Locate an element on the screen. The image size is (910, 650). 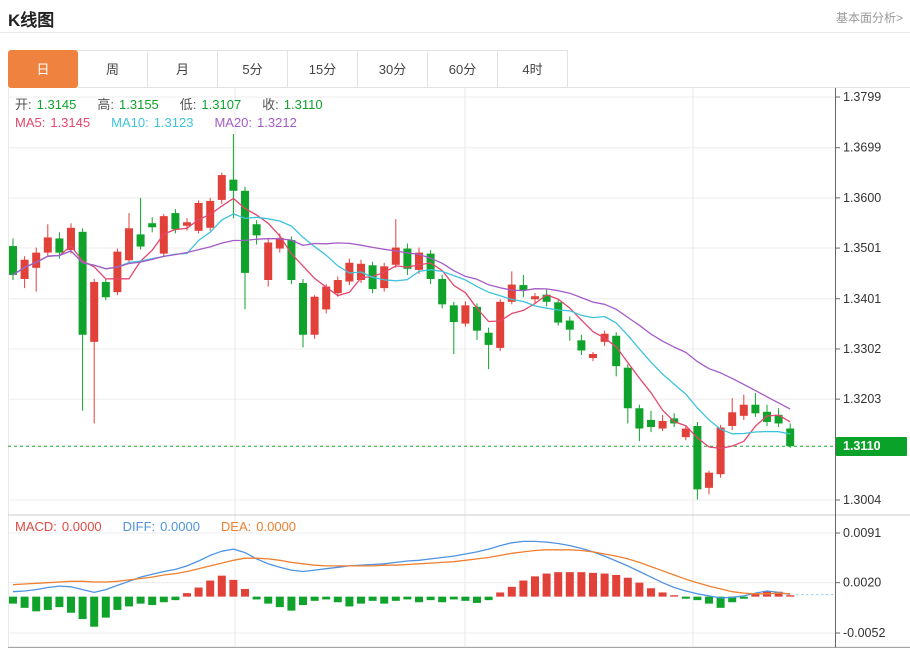
interval-tab-周: 周 is located at coordinates (113, 69).